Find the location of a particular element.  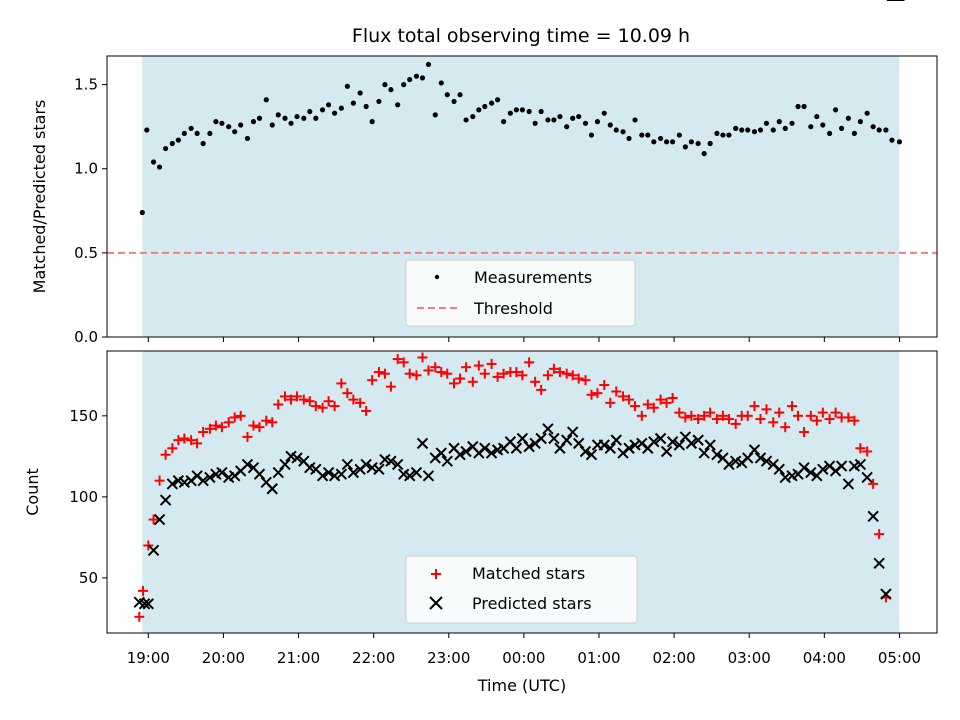

counts-y-ticks: 50 100 150 is located at coordinates (88, 497).